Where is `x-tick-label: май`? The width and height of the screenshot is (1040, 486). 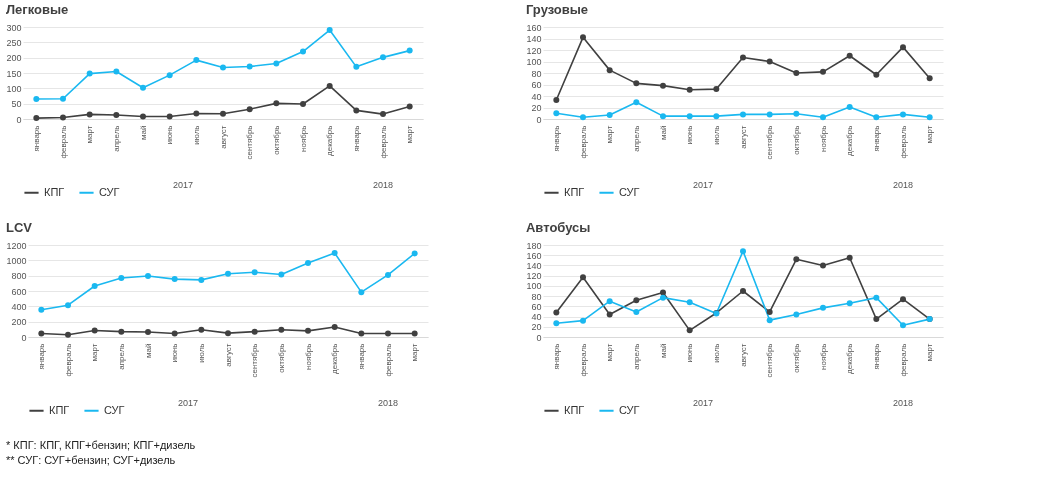 x-tick-label: май is located at coordinates (663, 350).